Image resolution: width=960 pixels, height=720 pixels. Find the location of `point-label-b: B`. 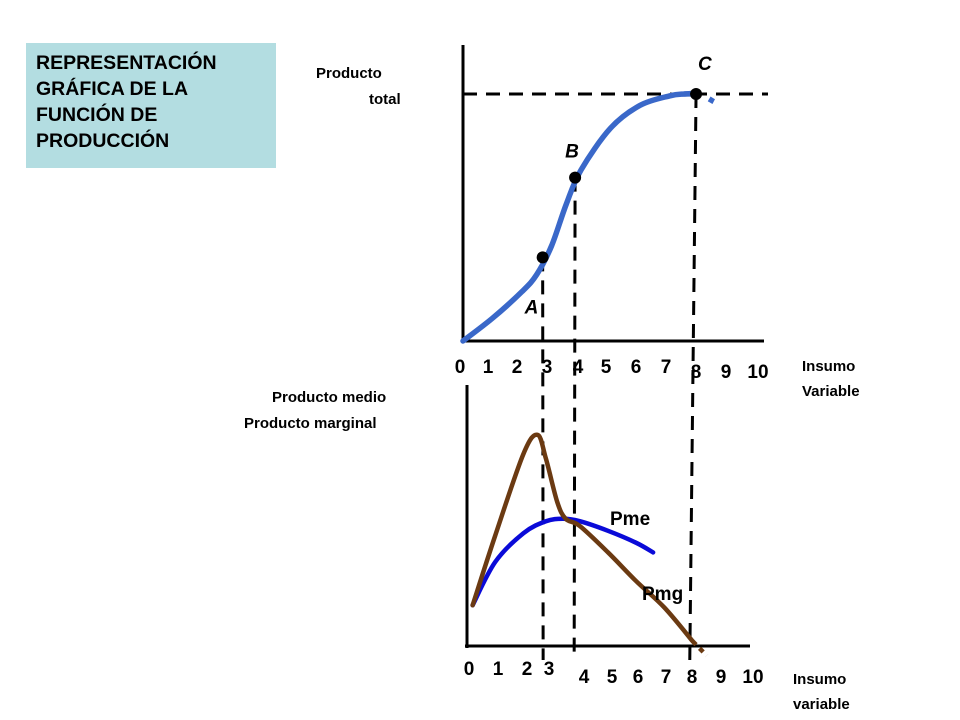

point-label-b: B is located at coordinates (572, 152).